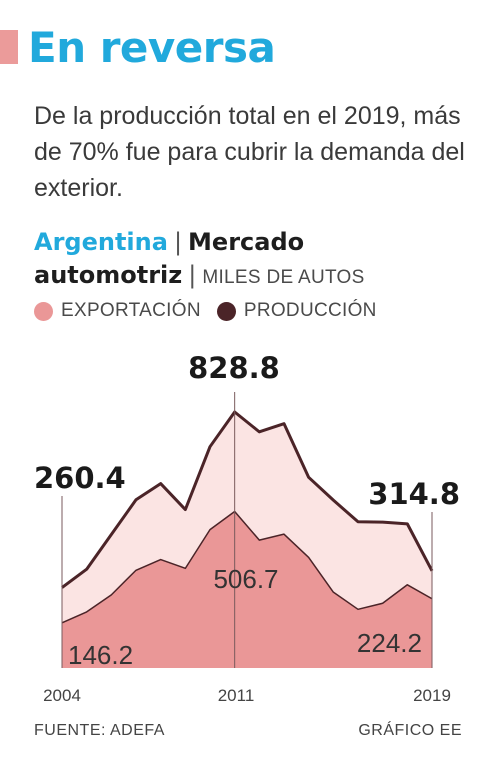 The image size is (496, 768). What do you see at coordinates (236, 695) in the screenshot?
I see `x-tick-label: 2011` at bounding box center [236, 695].